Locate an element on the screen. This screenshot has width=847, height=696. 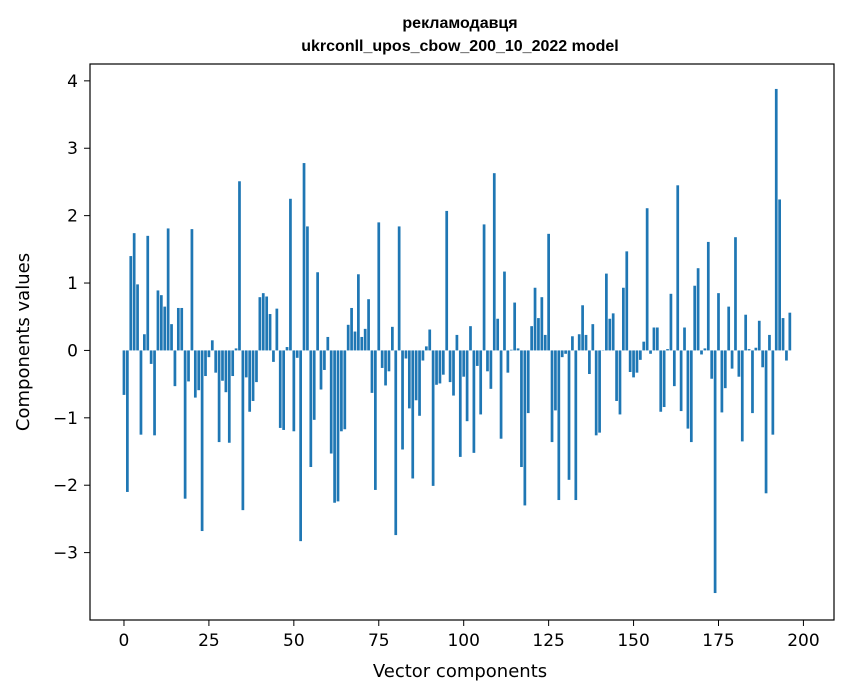
y-tick-label: 4 is located at coordinates (72, 82).